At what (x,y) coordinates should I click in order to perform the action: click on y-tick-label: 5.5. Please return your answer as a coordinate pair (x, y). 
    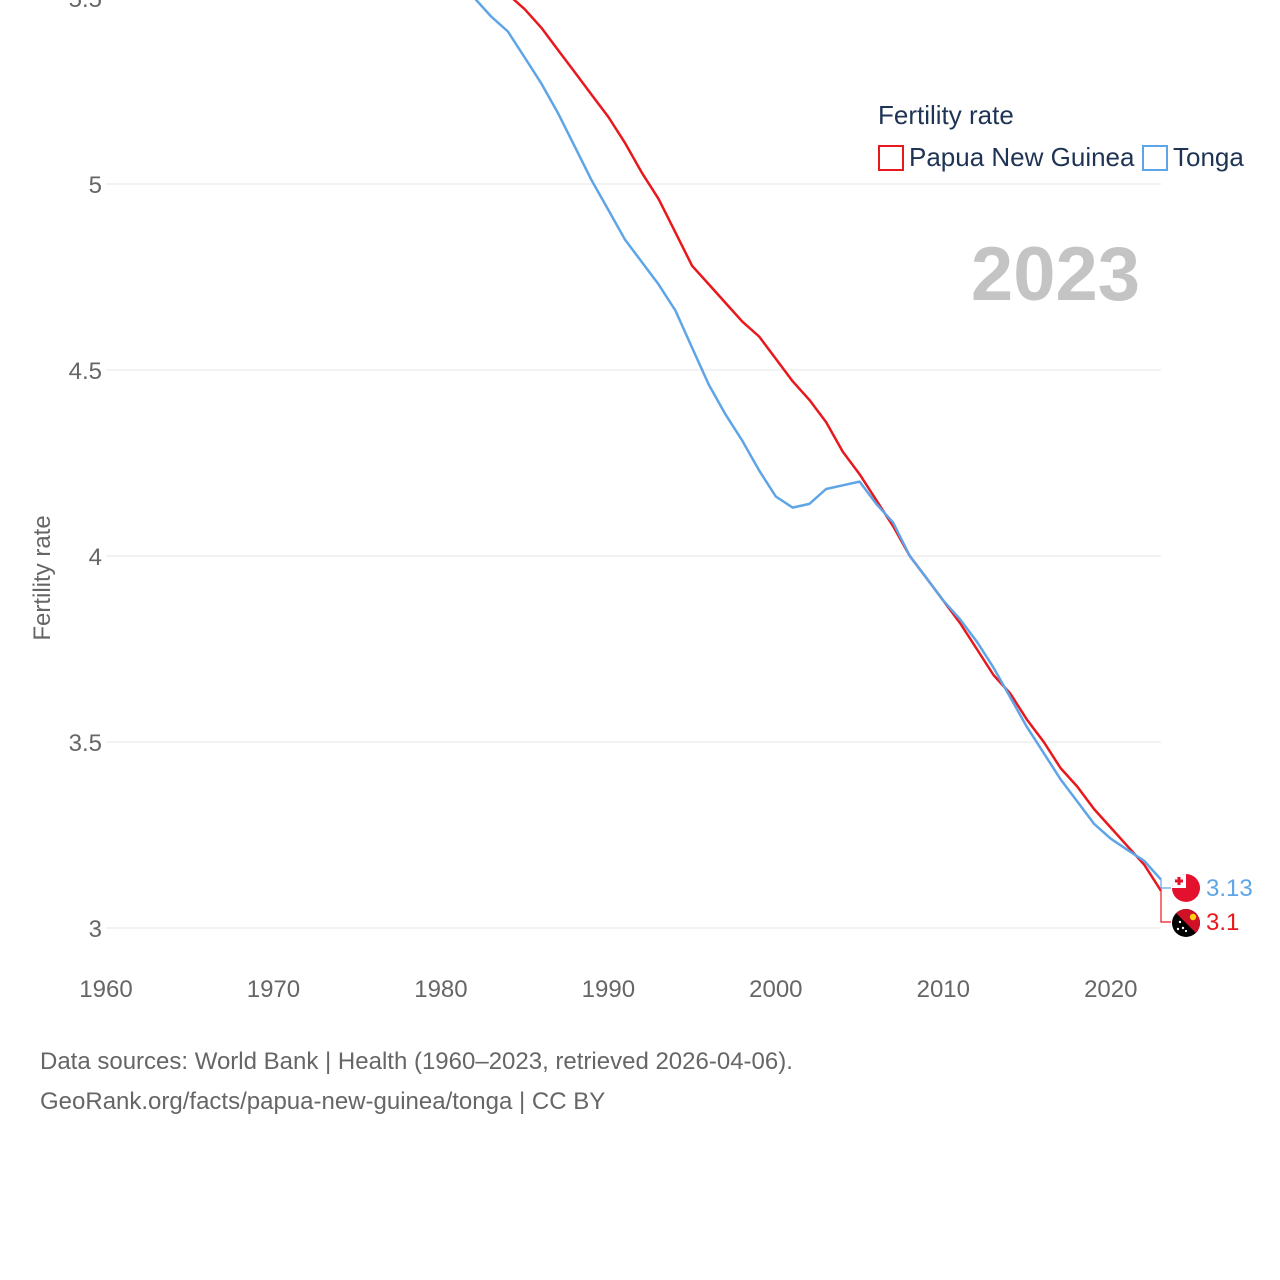
    Looking at the image, I should click on (85, 6).